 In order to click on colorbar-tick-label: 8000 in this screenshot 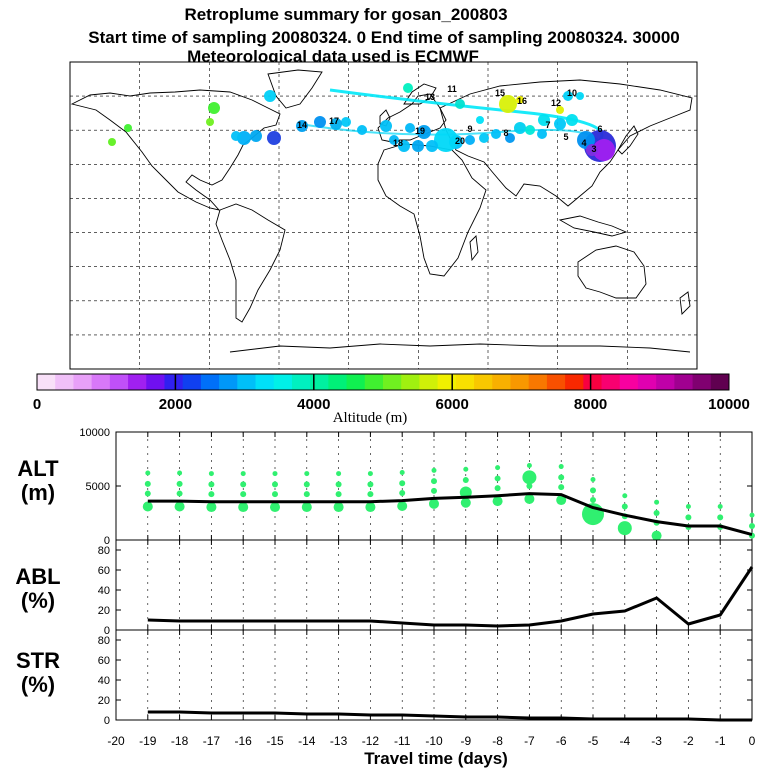, I will do `click(590, 404)`.